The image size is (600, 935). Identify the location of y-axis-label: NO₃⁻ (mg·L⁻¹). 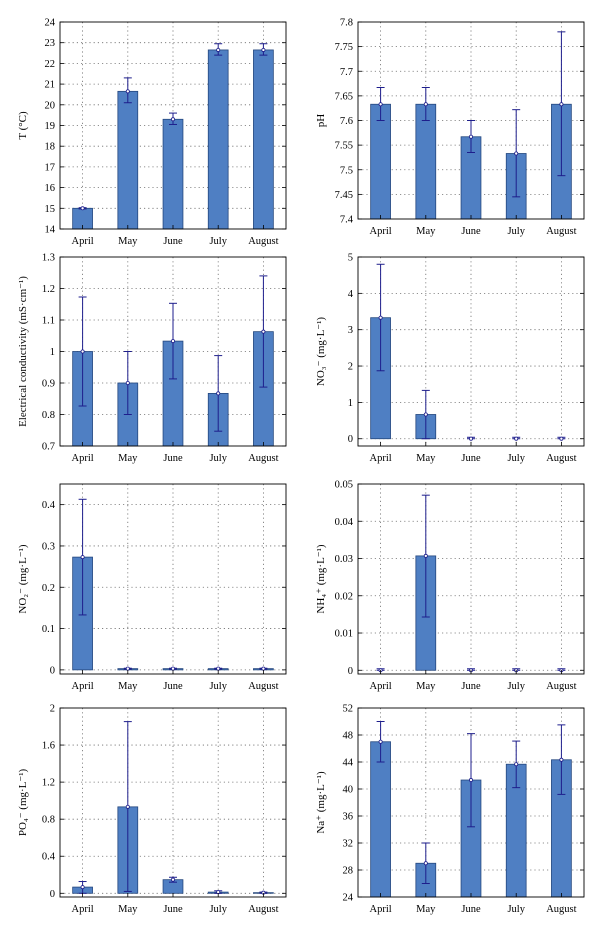
(321, 351).